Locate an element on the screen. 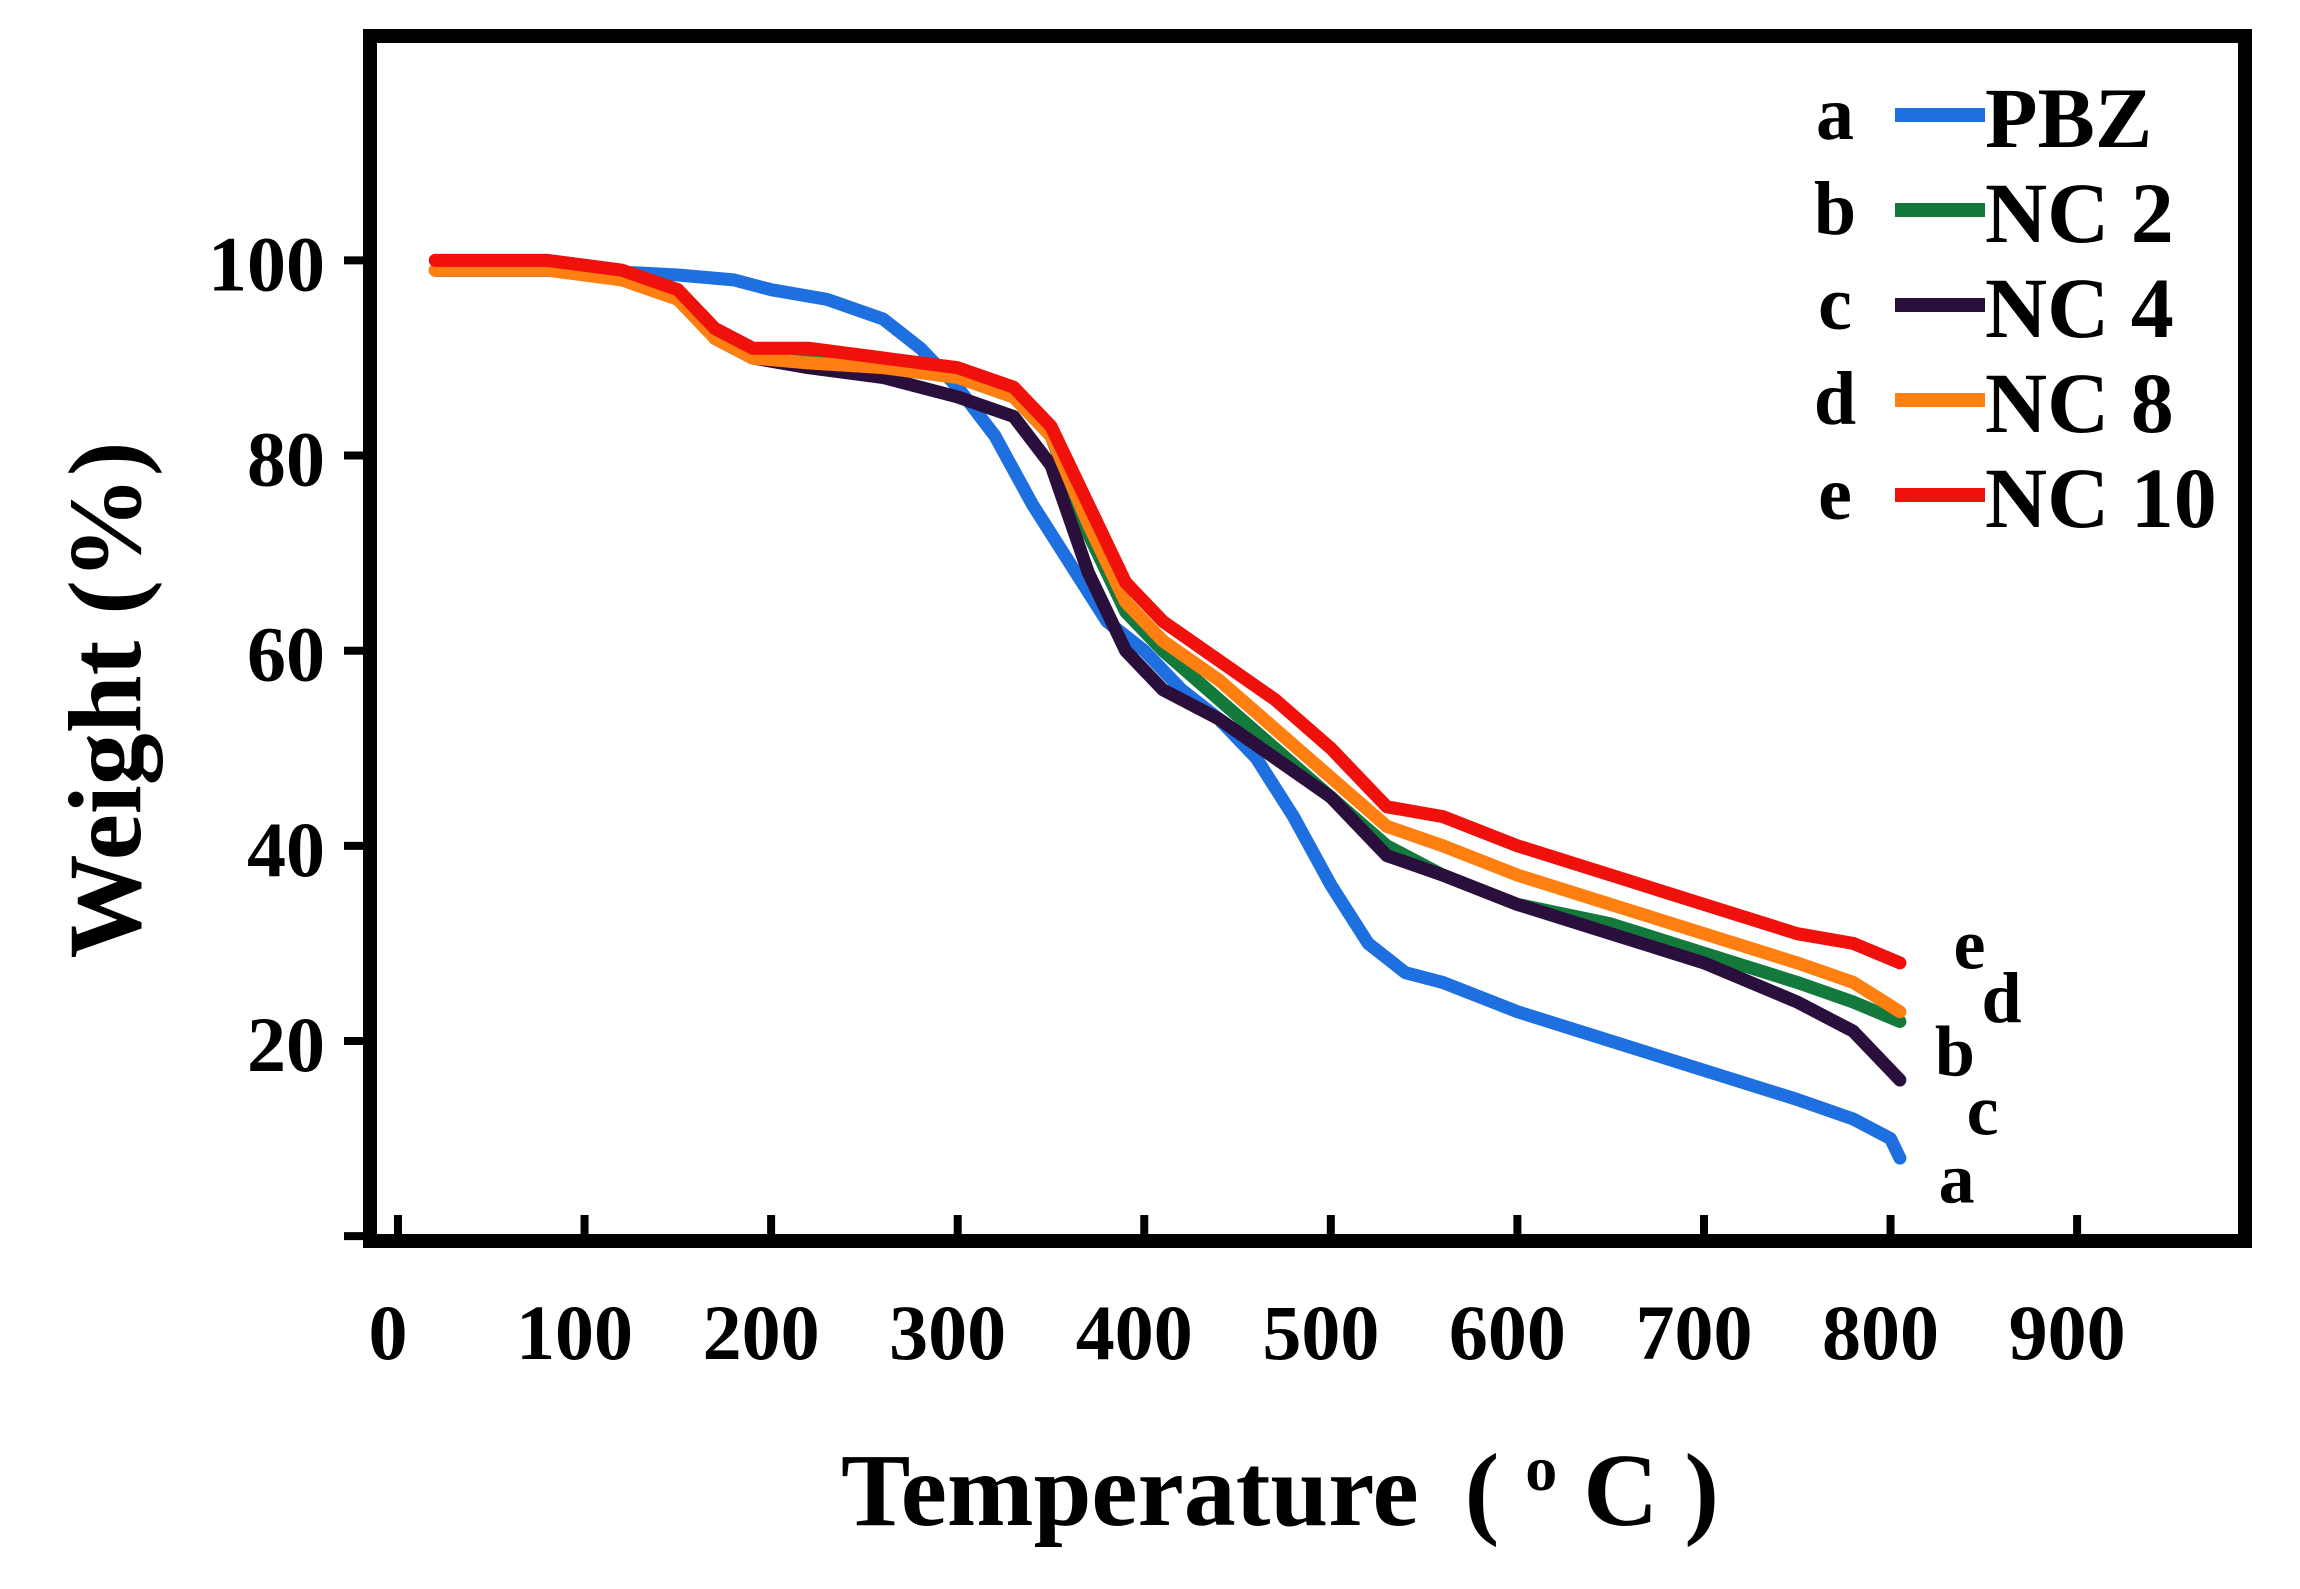  x-tick-label: 400 is located at coordinates (1134, 1332).